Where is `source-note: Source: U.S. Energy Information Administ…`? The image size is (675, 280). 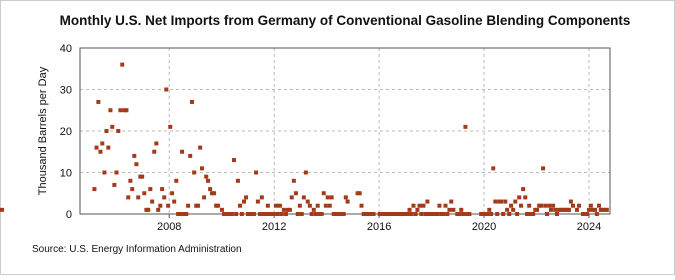
source-note: Source: U.S. Energy Information Administ… is located at coordinates (137, 249).